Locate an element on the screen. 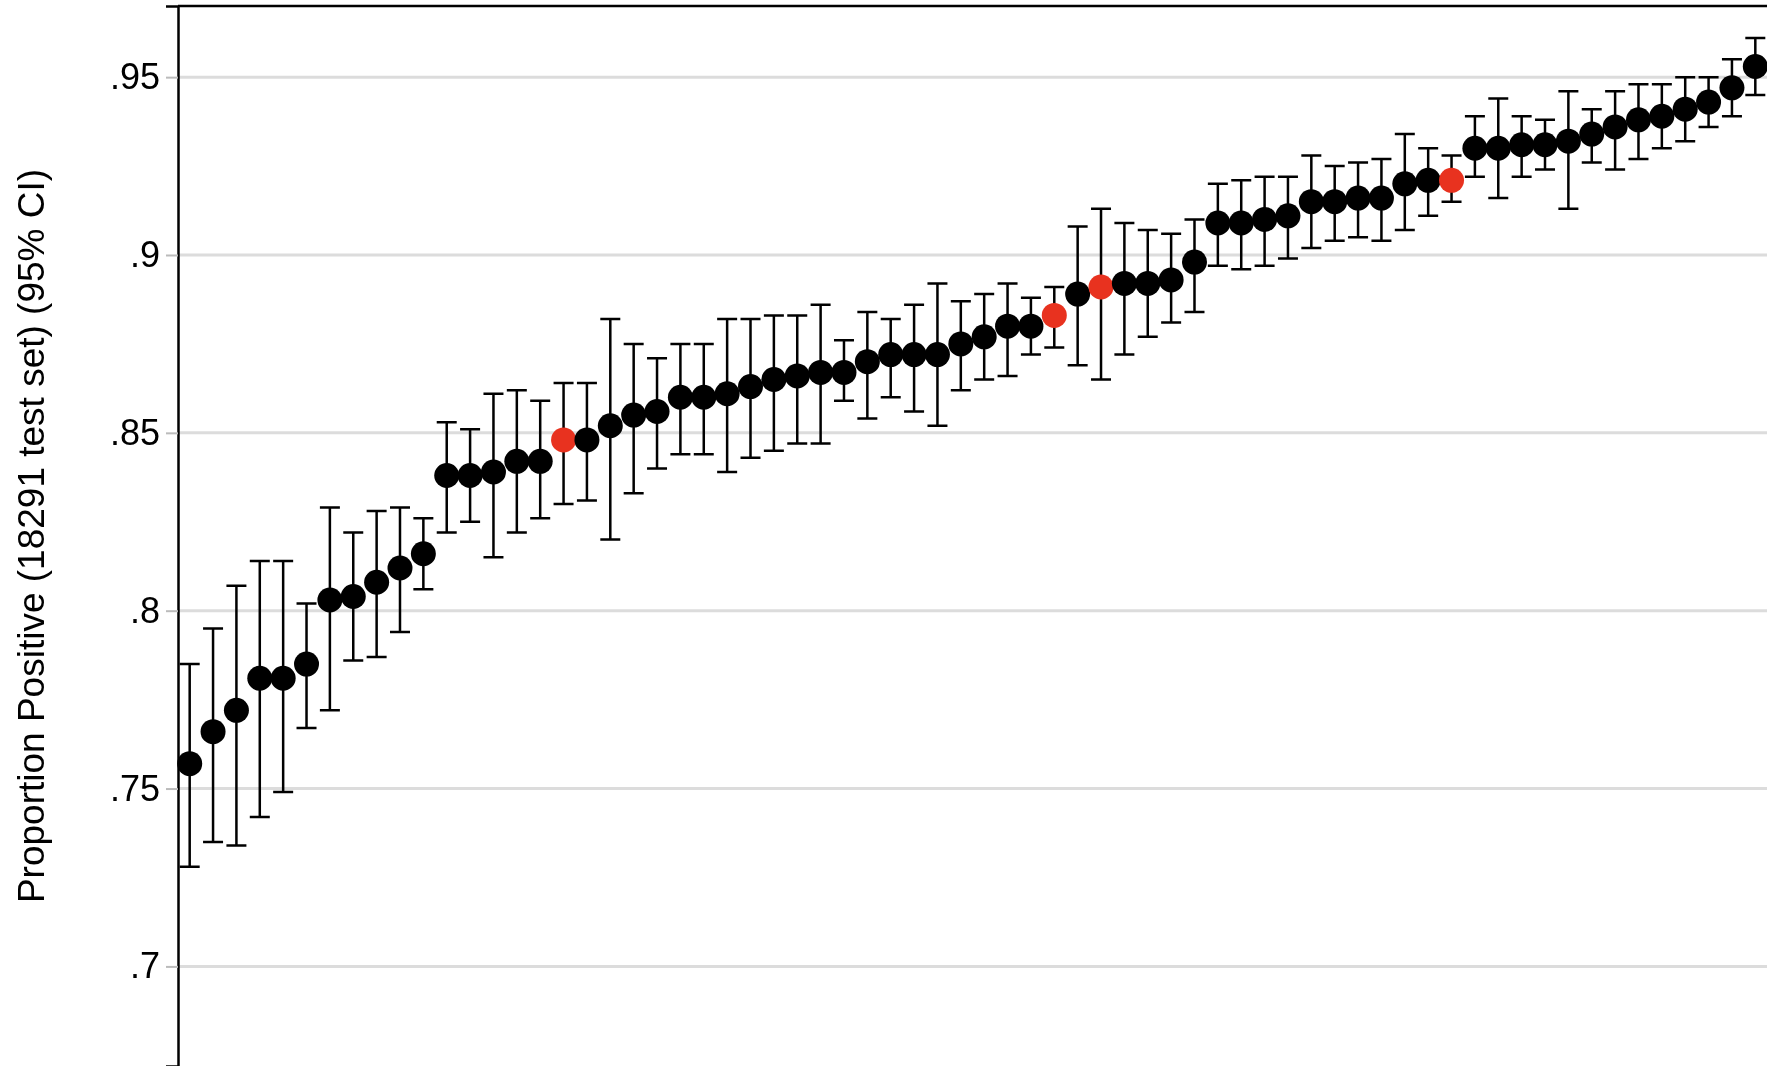  y-tick-label: .95 is located at coordinates (134, 77).